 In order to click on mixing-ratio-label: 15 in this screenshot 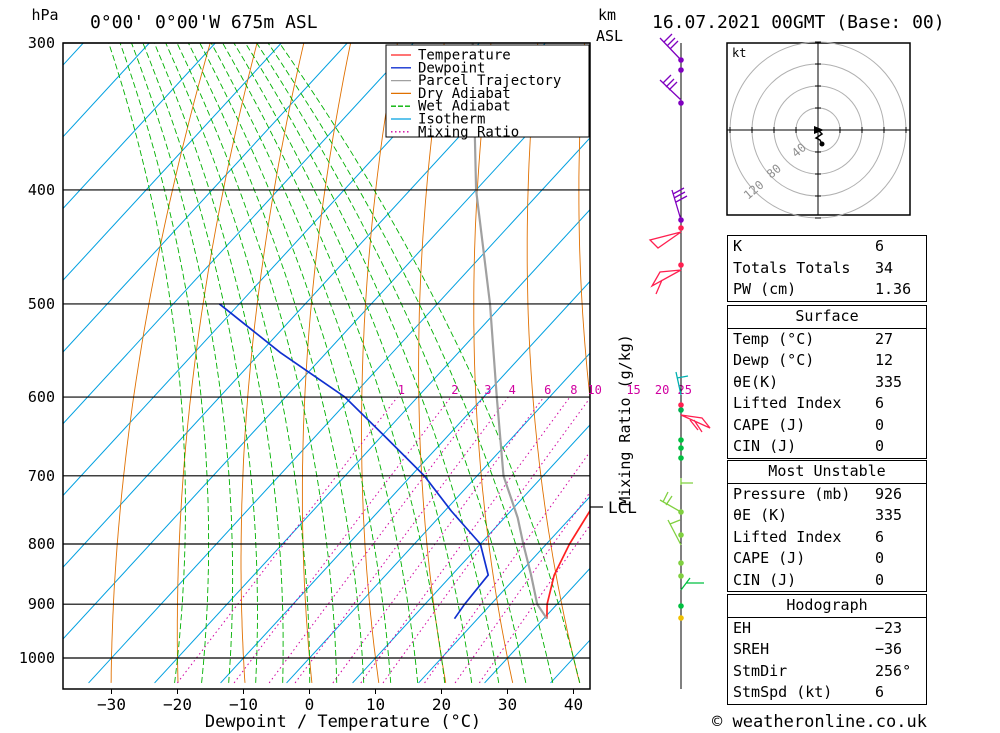, I will do `click(633, 390)`.